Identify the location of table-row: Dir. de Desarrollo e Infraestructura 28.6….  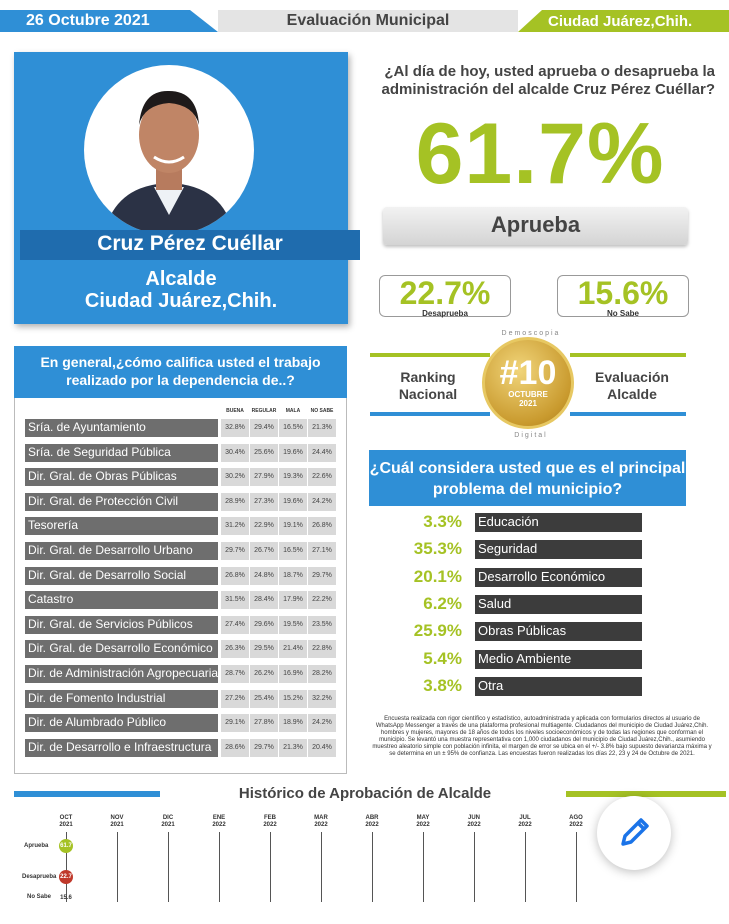
(180, 747).